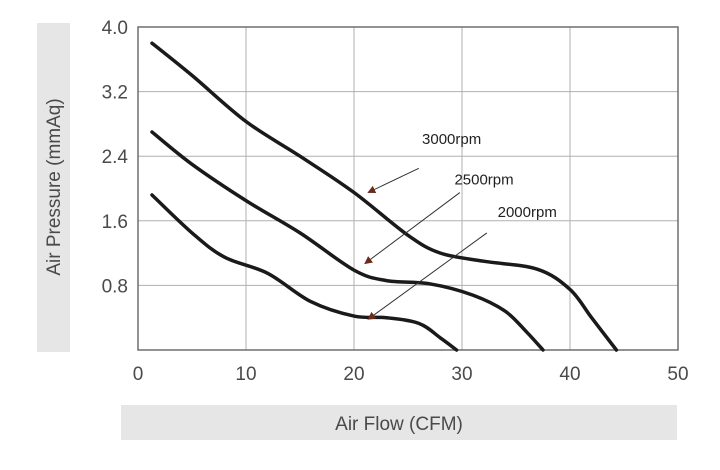 This screenshot has width=720, height=470. Describe the element at coordinates (304, 272) in the screenshot. I see `curve-2000rpm` at that location.